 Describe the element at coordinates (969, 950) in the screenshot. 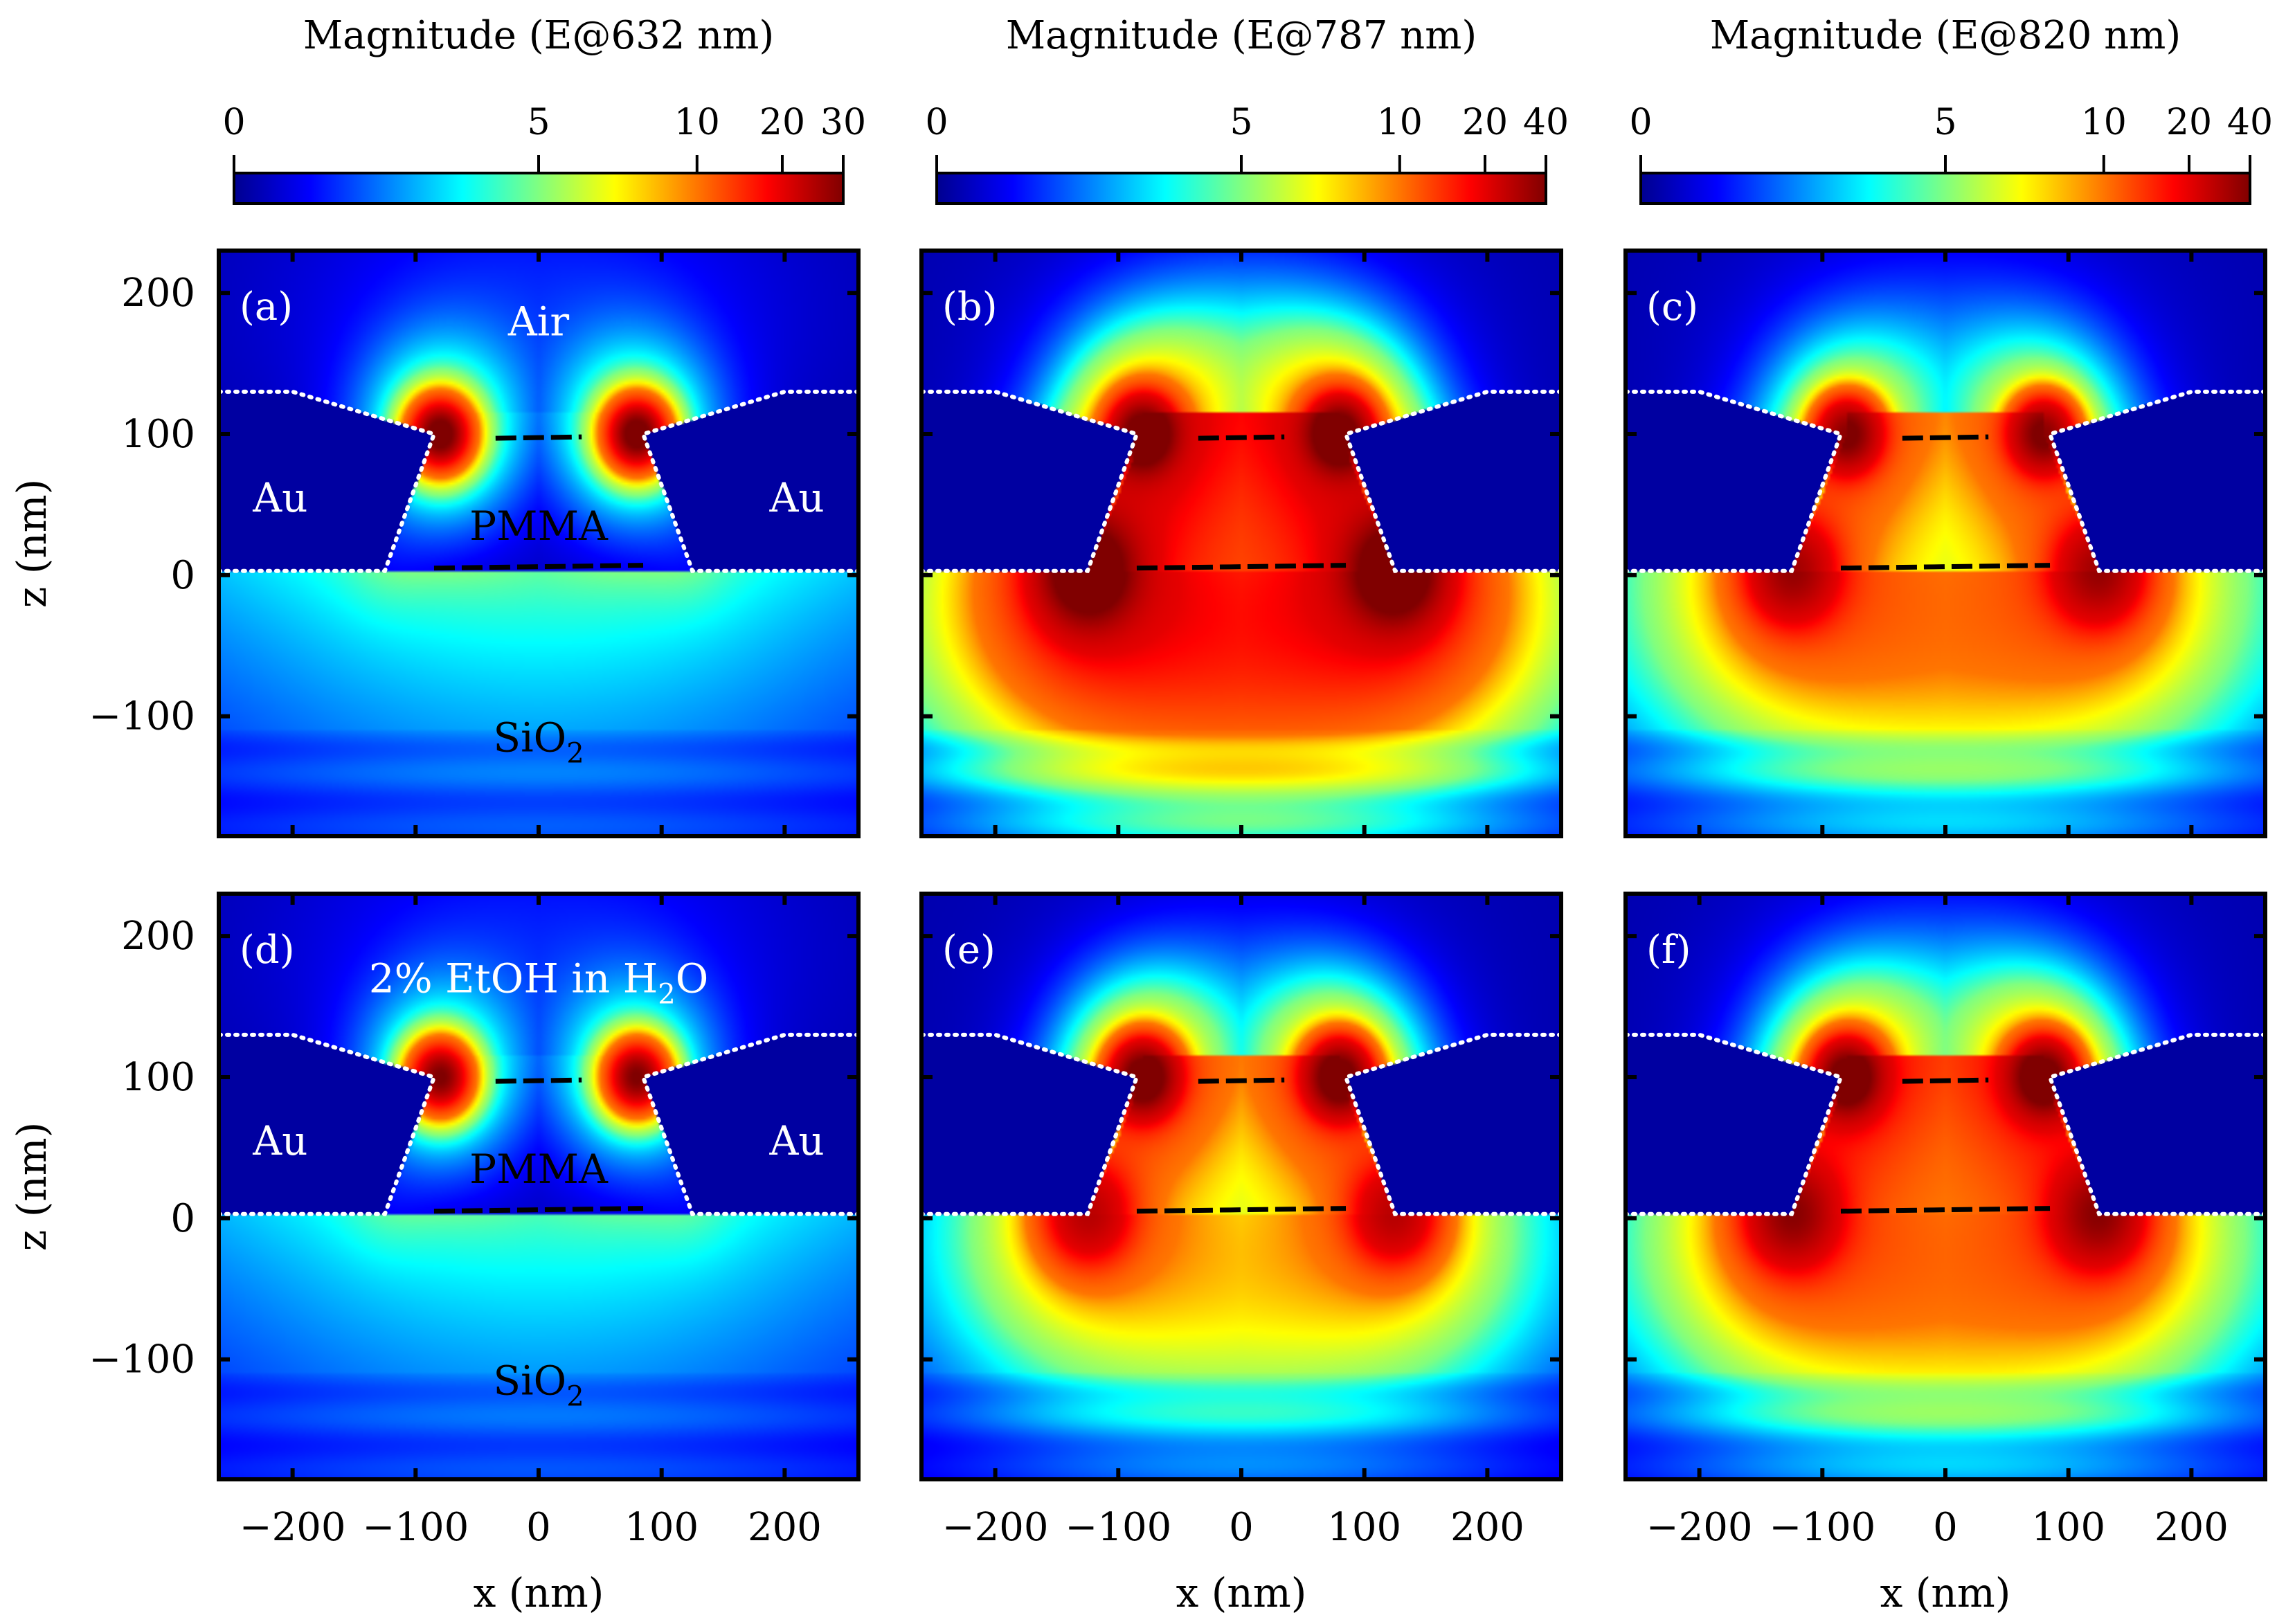

I see `panel-label: (e)` at that location.